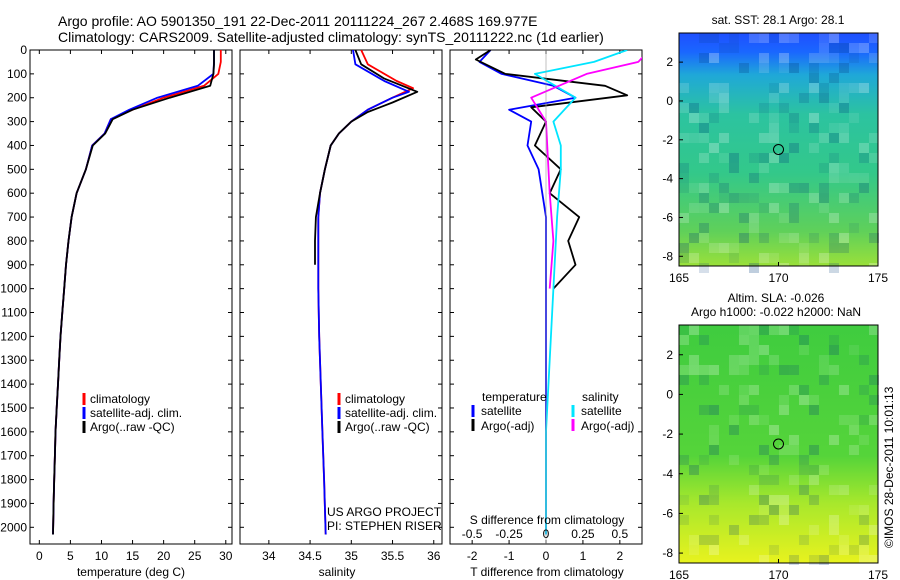 This screenshot has height=580, width=900. What do you see at coordinates (269, 556) in the screenshot?
I see `x-tick-label: 34` at bounding box center [269, 556].